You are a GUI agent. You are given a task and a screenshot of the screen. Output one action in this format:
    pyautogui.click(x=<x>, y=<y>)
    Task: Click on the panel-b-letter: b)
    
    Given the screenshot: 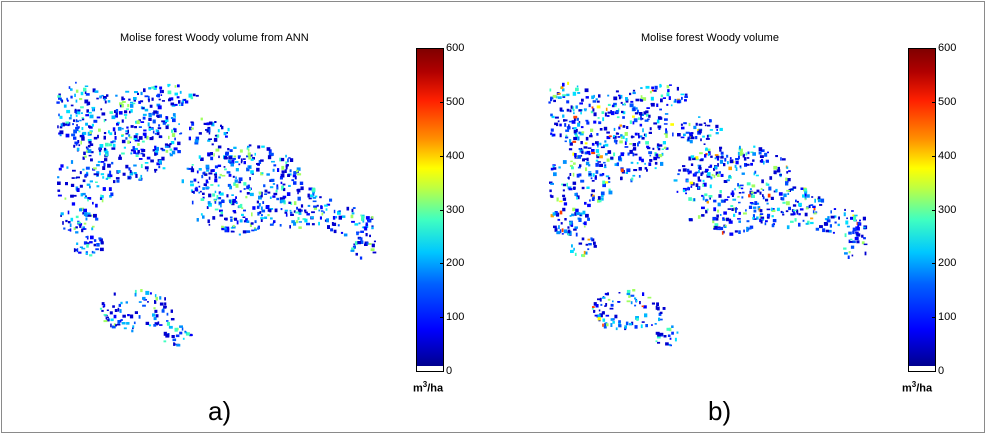 What is the action you would take?
    pyautogui.click(x=720, y=411)
    